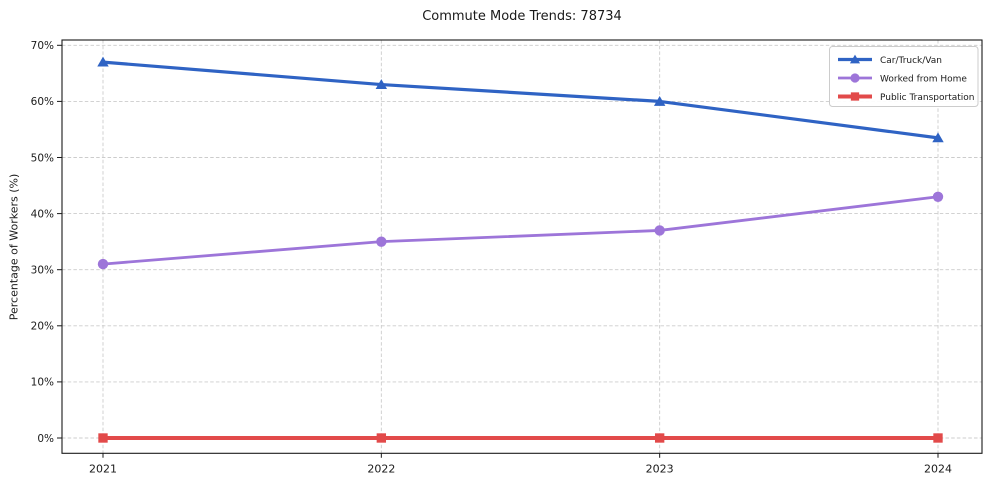  Describe the element at coordinates (938, 468) in the screenshot. I see `x-tick-label: 2024` at that location.